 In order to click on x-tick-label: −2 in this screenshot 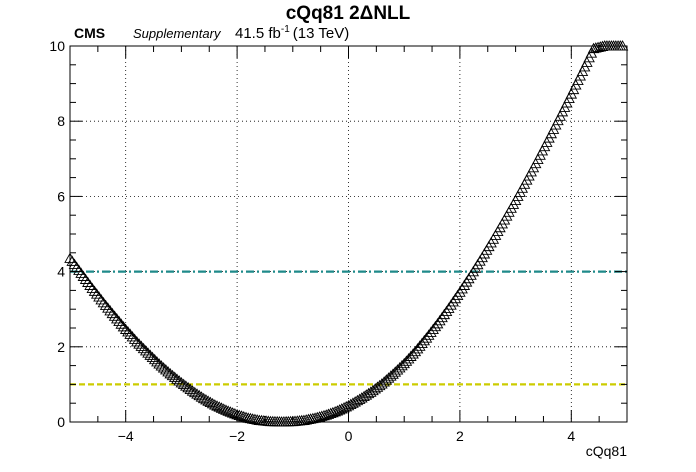, I will do `click(237, 436)`.